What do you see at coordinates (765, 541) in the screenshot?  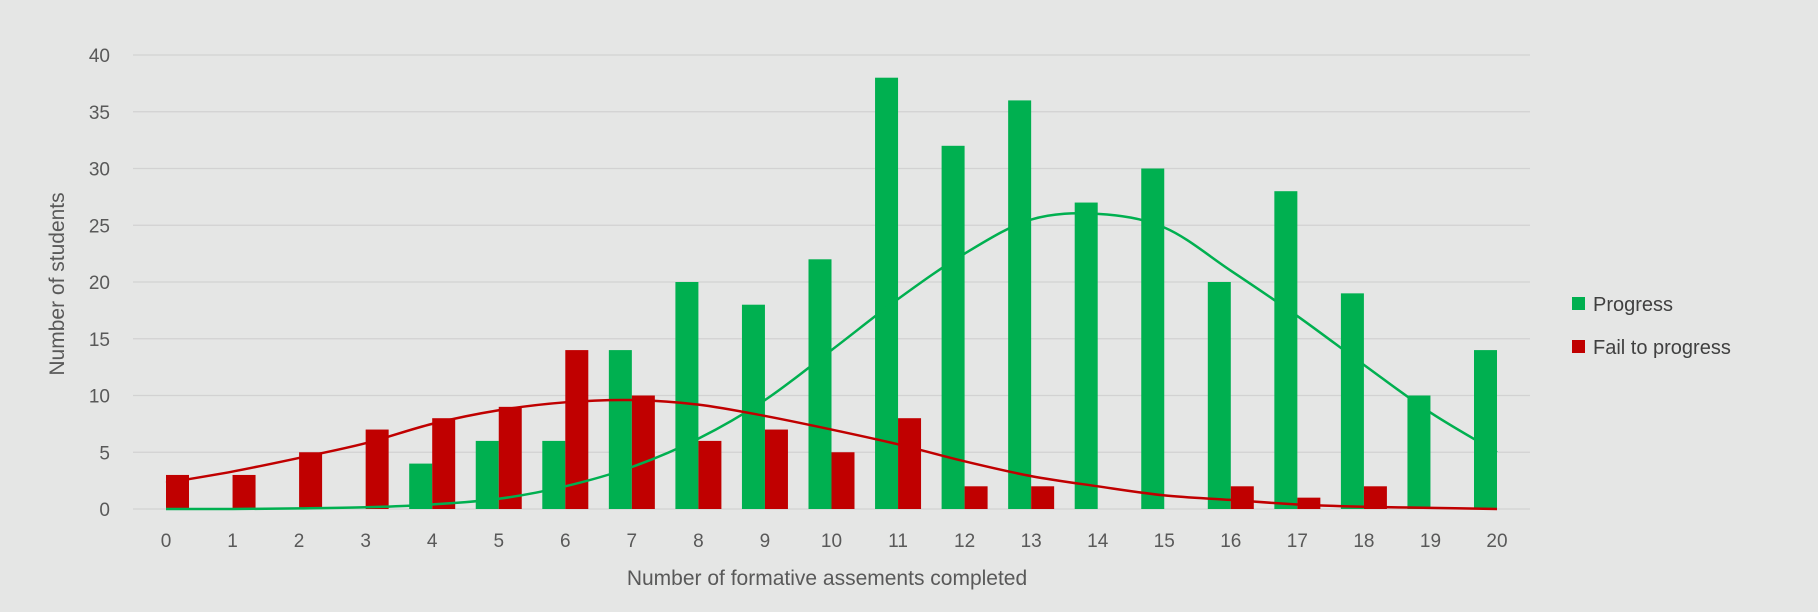 I see `x-tick-label: 9` at bounding box center [765, 541].